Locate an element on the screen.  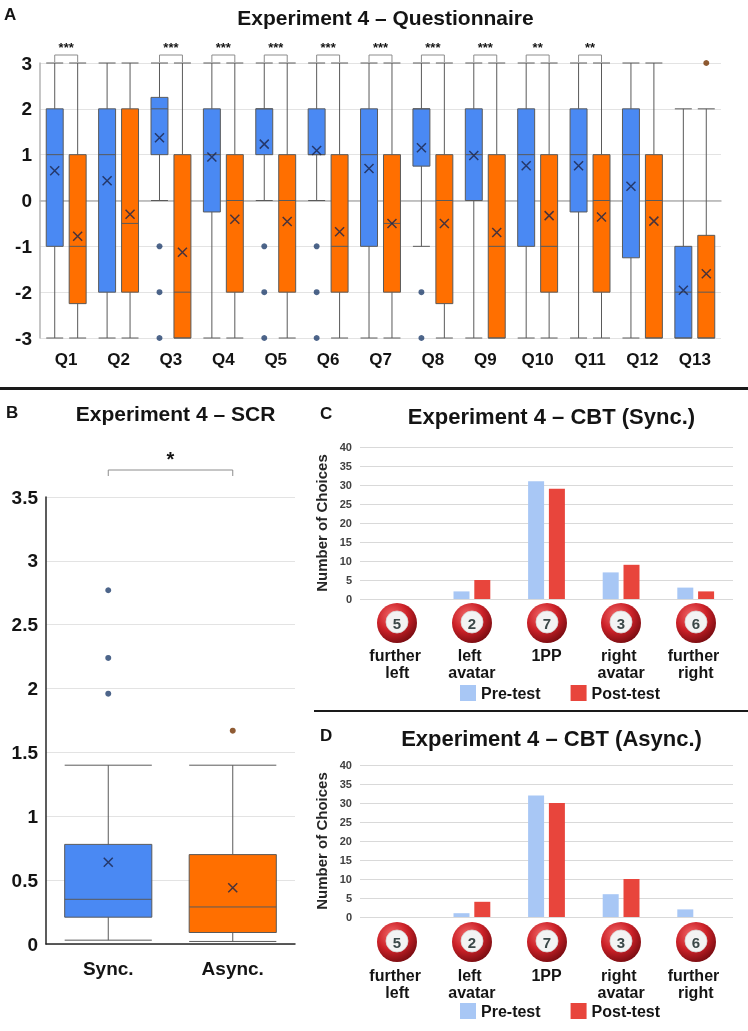
x-tick-label: Async. is located at coordinates (232, 968).